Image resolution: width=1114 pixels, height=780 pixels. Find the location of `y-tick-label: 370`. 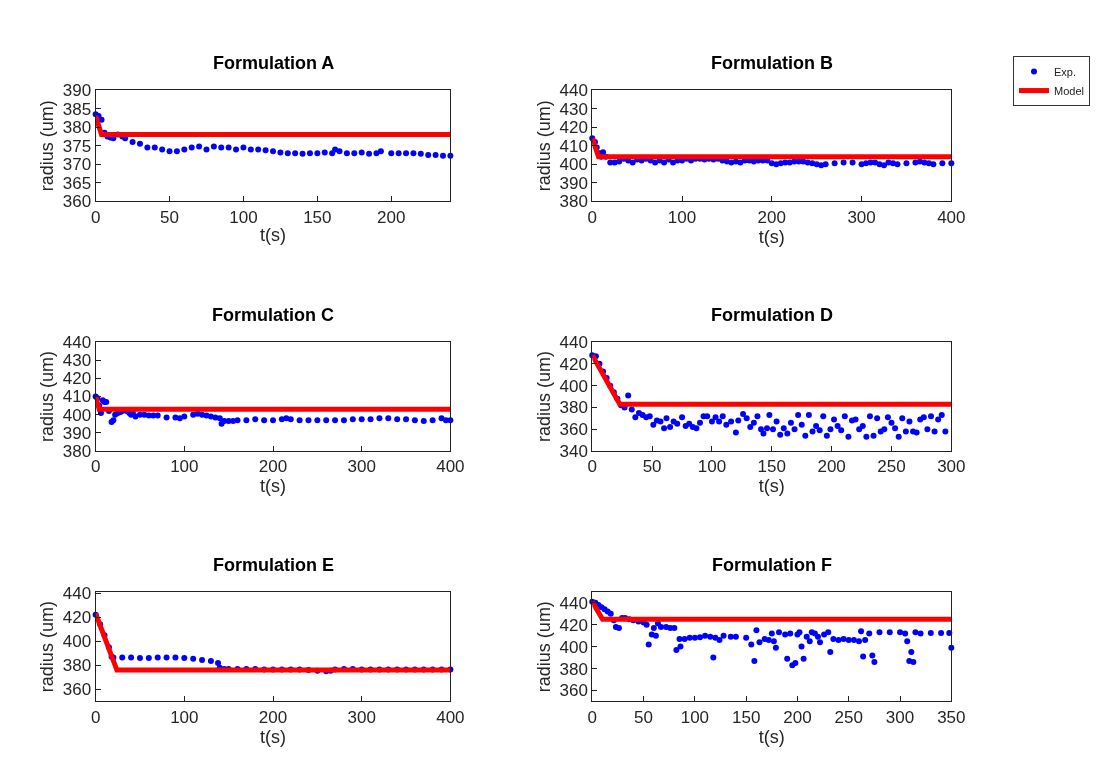

y-tick-label: 370 is located at coordinates (77, 165).